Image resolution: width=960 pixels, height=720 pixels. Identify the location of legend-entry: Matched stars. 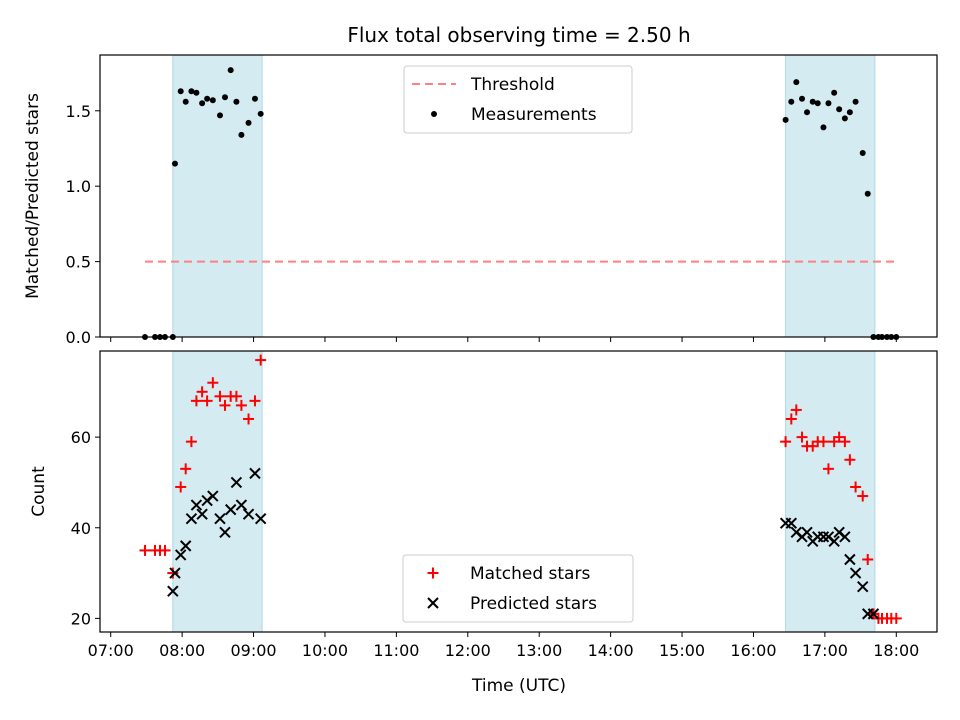
(508, 574).